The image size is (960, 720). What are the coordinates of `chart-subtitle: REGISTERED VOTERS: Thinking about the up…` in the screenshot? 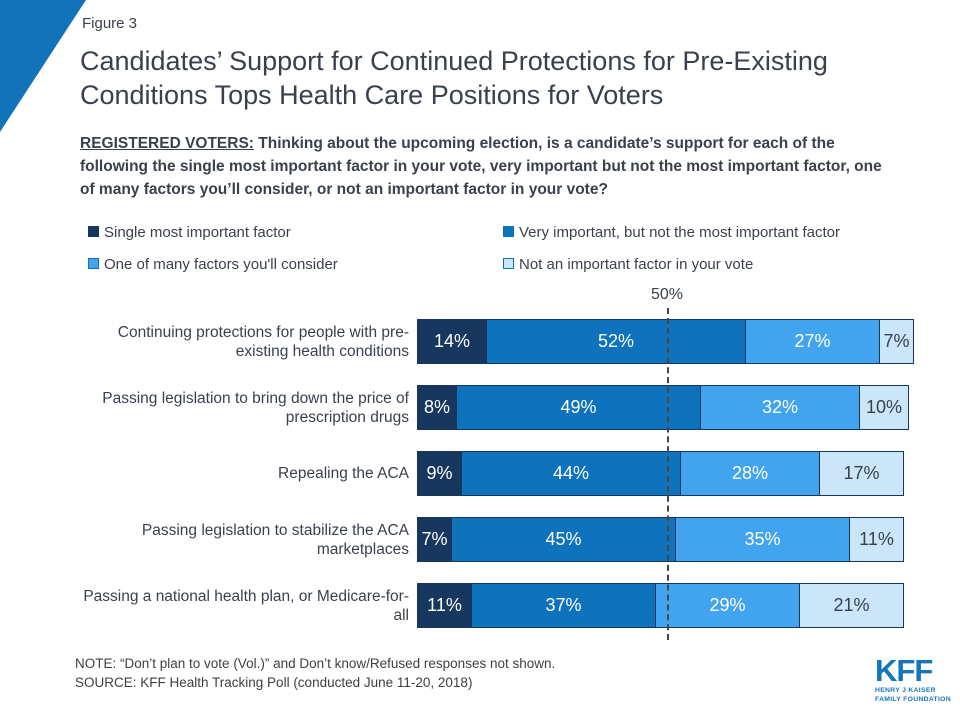 It's located at (485, 166).